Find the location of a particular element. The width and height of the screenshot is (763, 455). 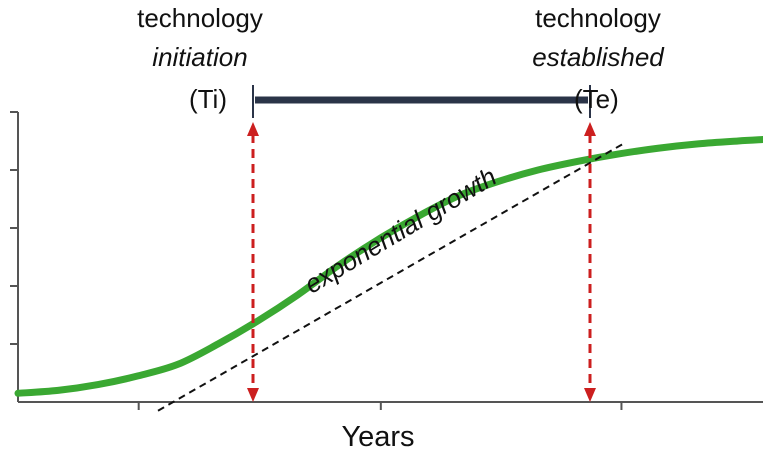

marker-arrow-up-ti is located at coordinates (253, 129).